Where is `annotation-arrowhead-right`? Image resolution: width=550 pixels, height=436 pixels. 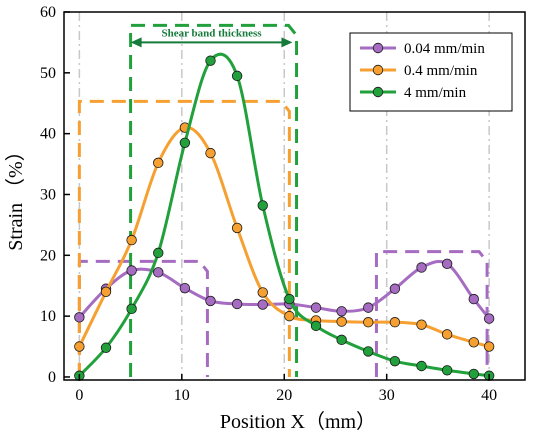 annotation-arrowhead-right is located at coordinates (287, 42).